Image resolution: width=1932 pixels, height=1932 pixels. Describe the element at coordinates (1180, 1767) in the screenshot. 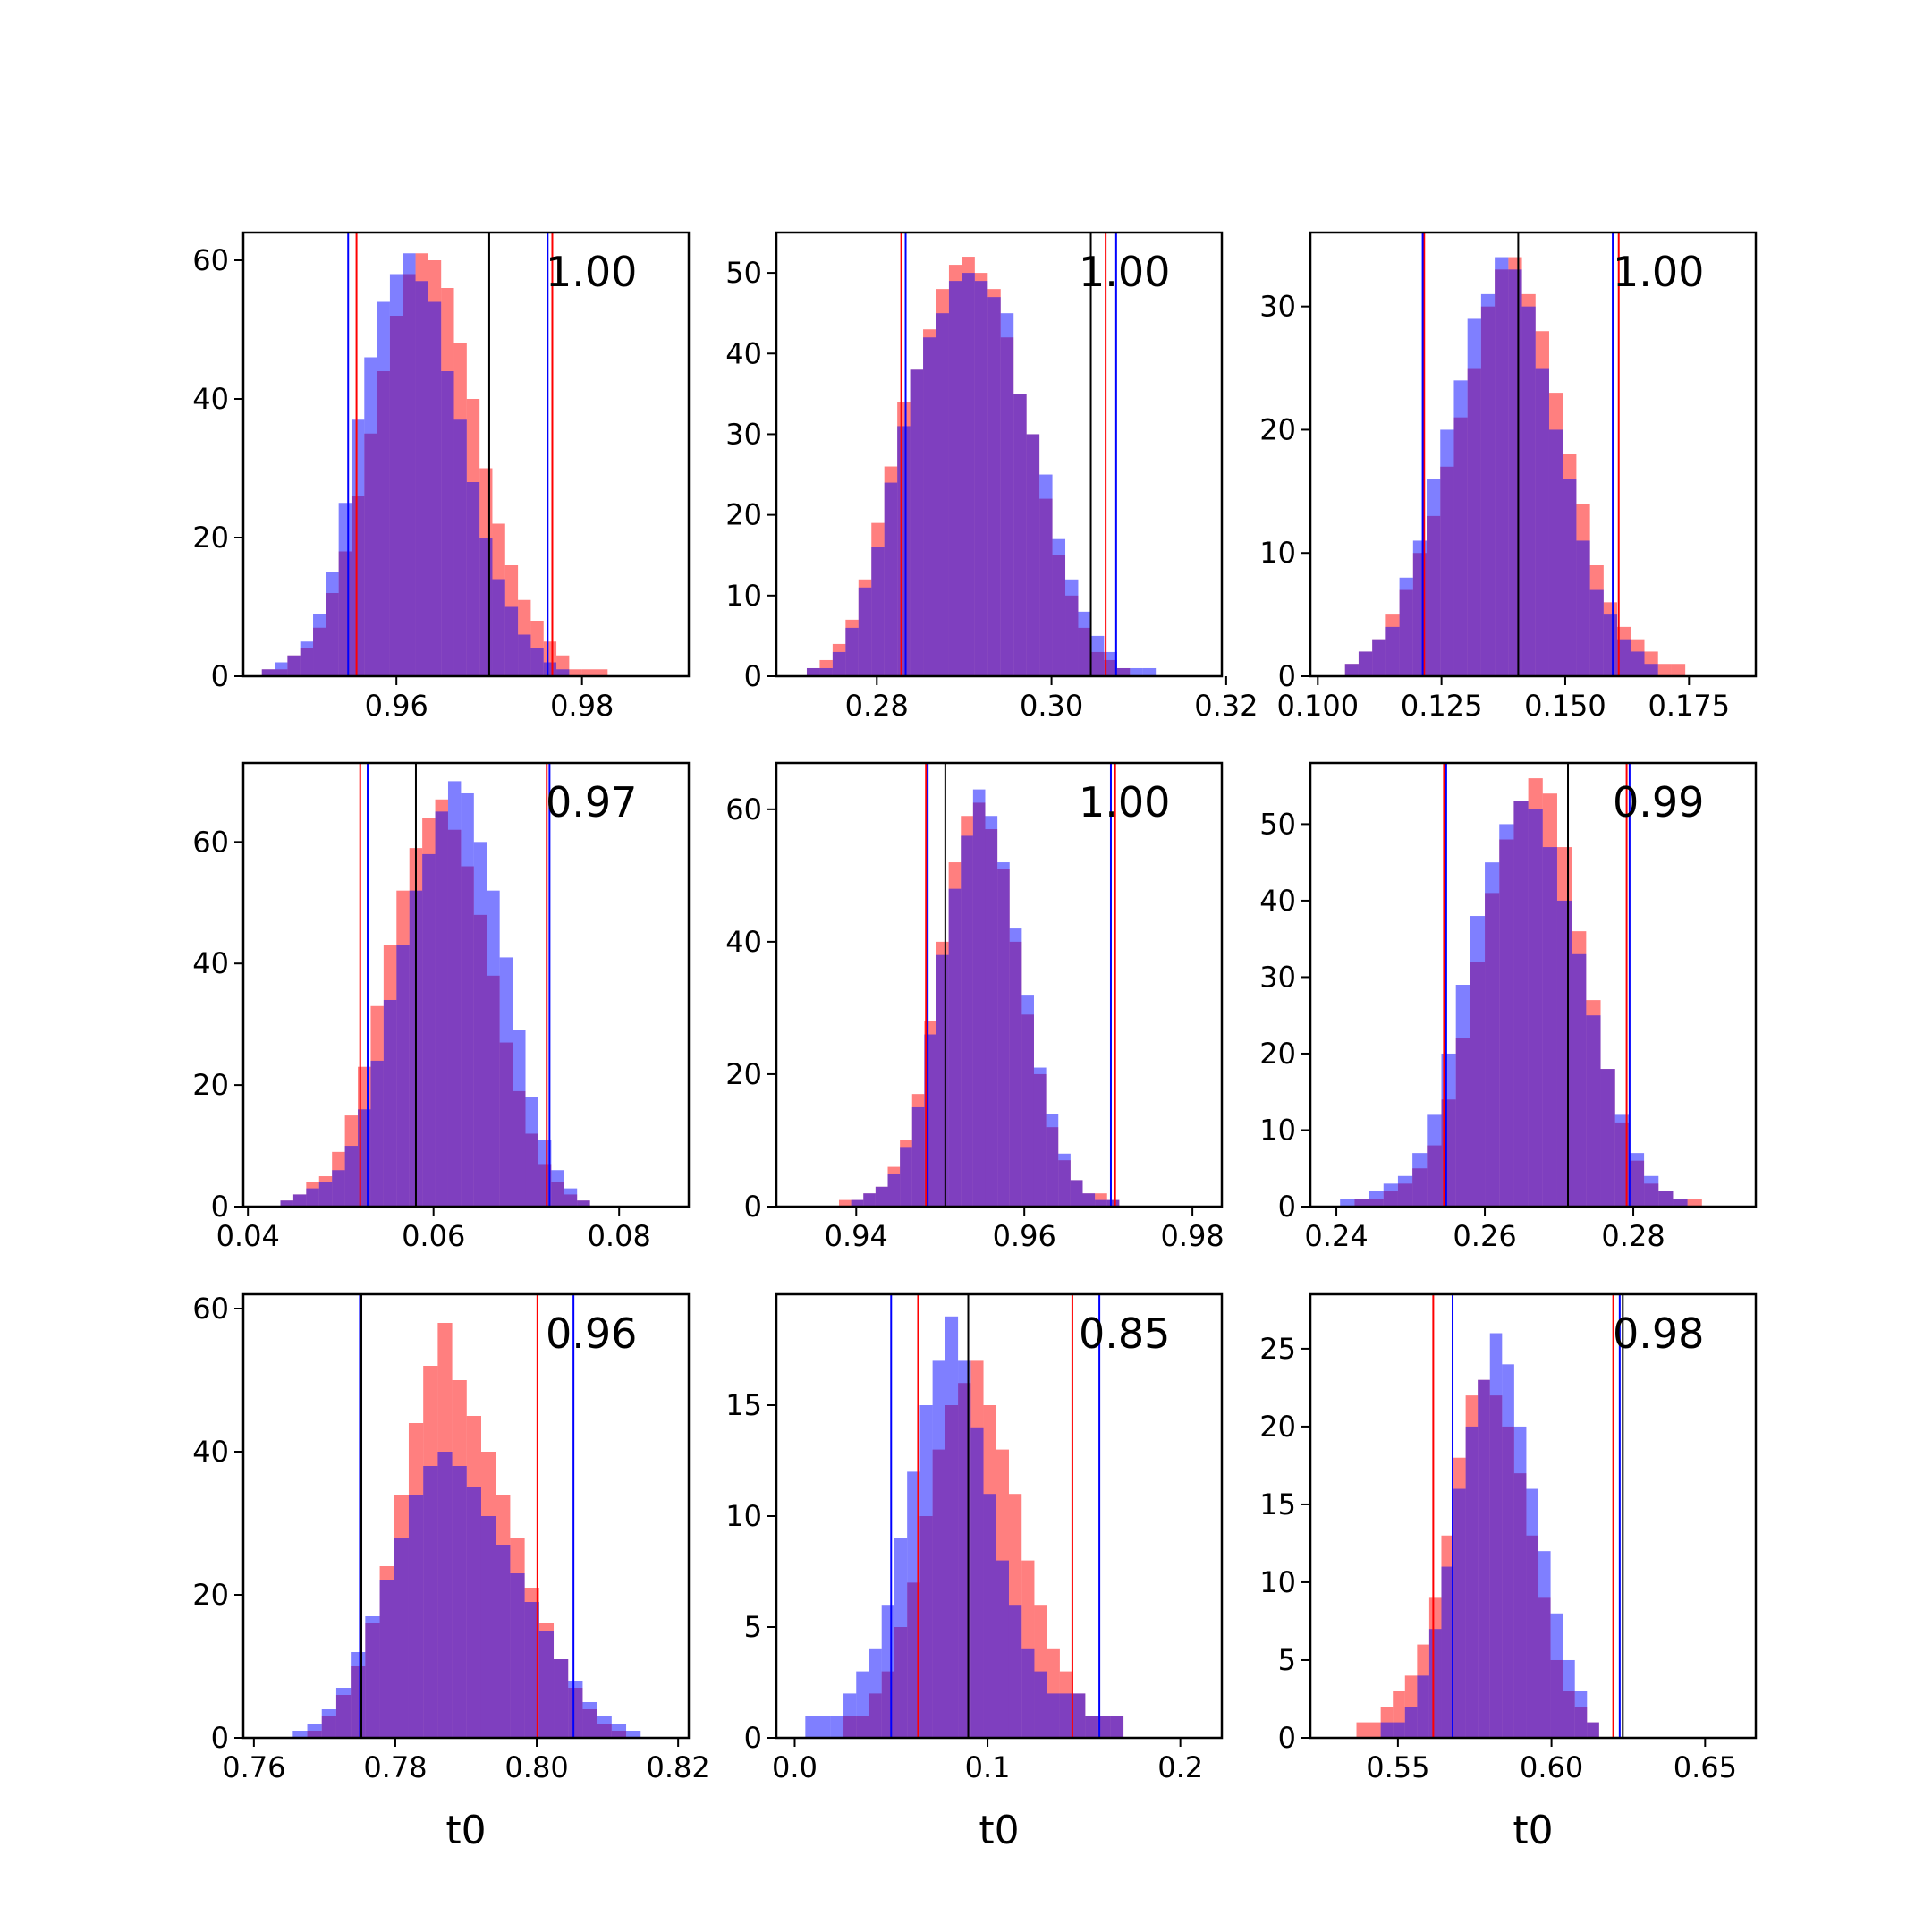

I see `x-tick-label: 0.2` at that location.